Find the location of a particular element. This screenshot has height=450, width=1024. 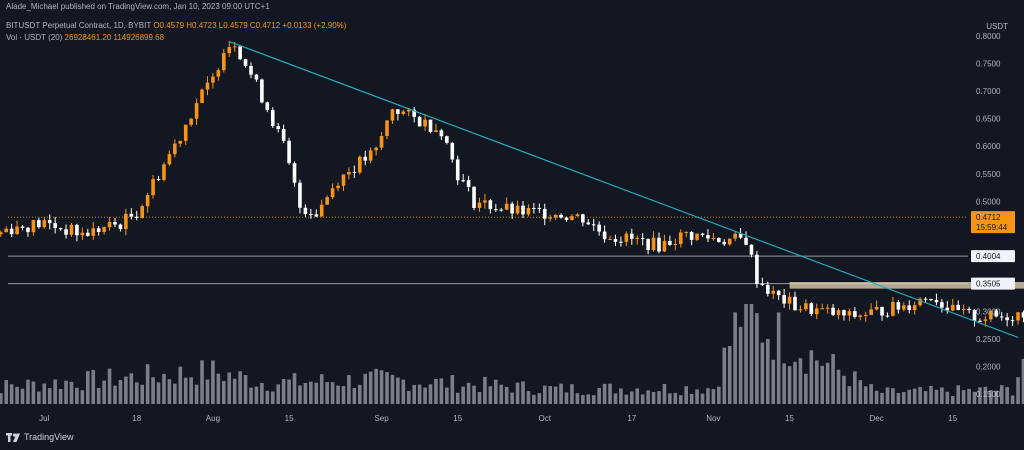

symbol-name: BITUSDT Perpetual Contract, 1D, BYBIT is located at coordinates (79, 25).